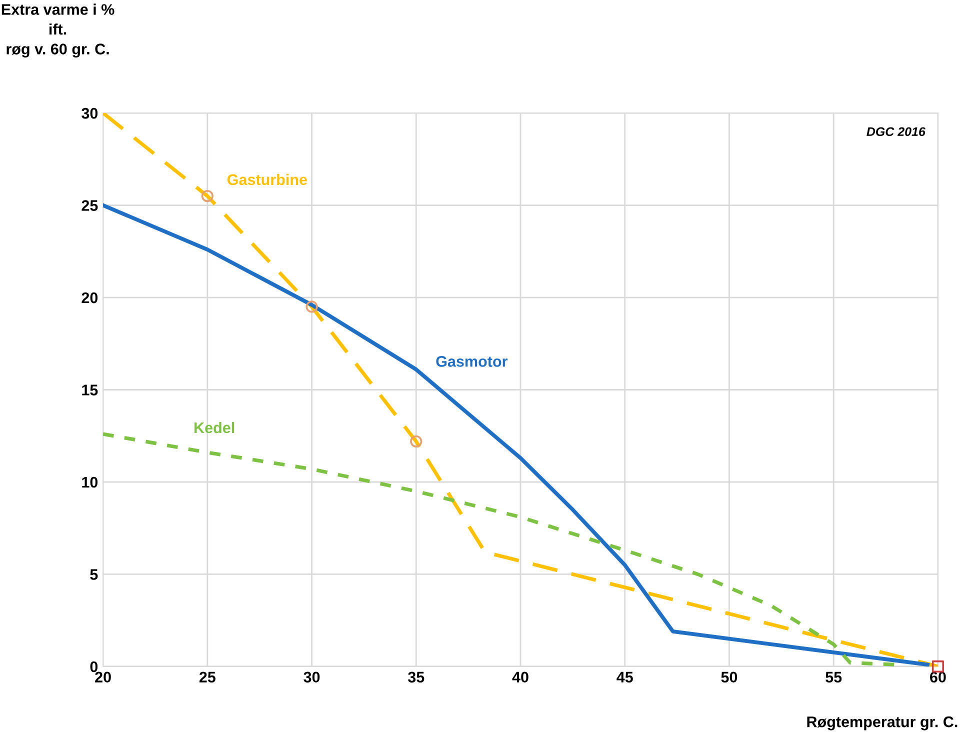 The width and height of the screenshot is (963, 734). Describe the element at coordinates (729, 677) in the screenshot. I see `x-tick-label: 50` at that location.